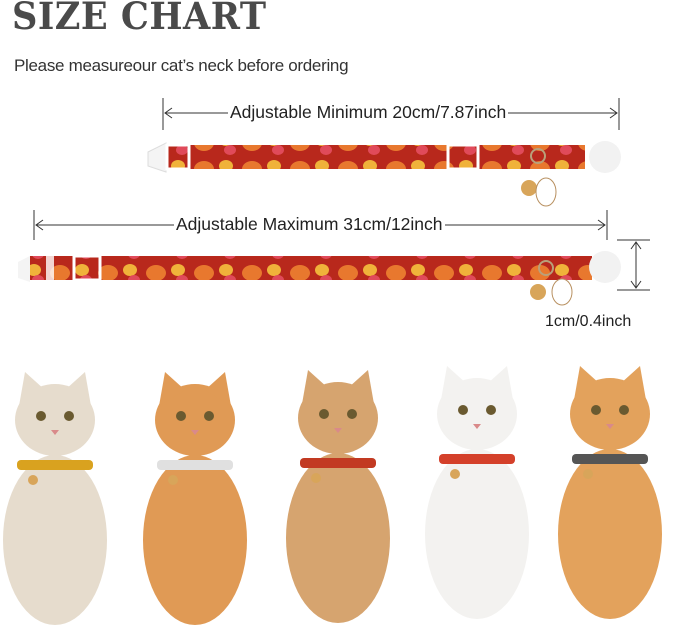  I want to click on orange-cat, so click(195, 498).